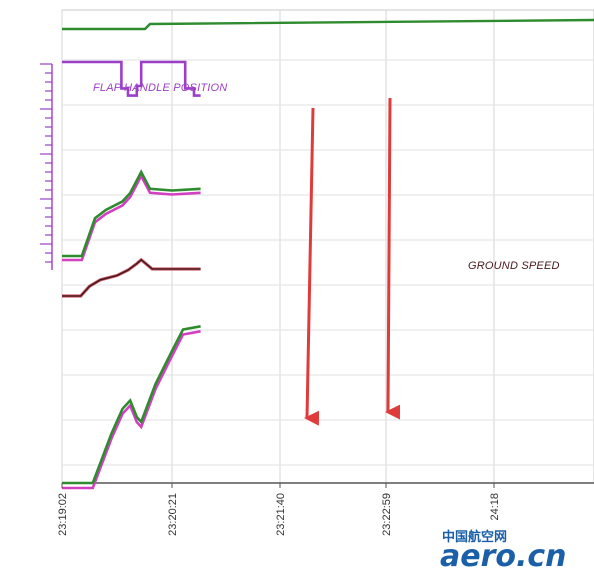  Describe the element at coordinates (503, 556) in the screenshot. I see `watermark-latin: aero.cn` at that location.